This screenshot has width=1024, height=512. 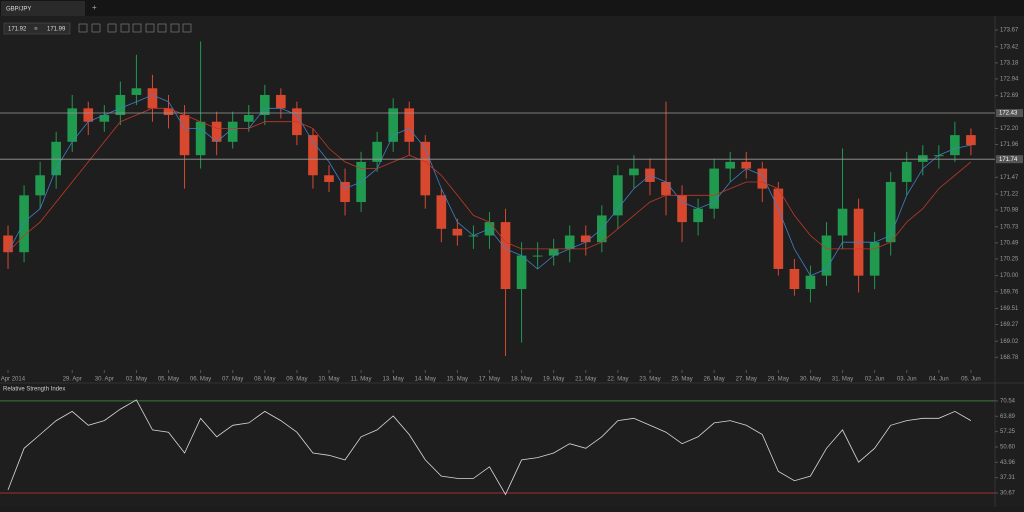 What do you see at coordinates (681, 380) in the screenshot?
I see `x-tick-label: 25. May` at bounding box center [681, 380].